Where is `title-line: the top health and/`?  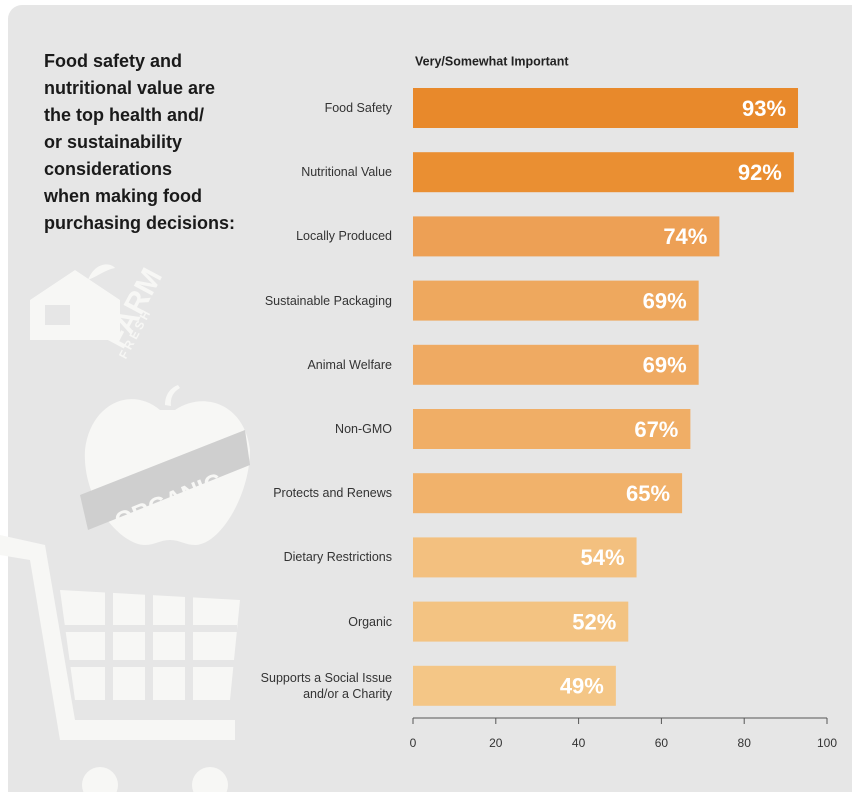 title-line: the top health and/ is located at coordinates (124, 115).